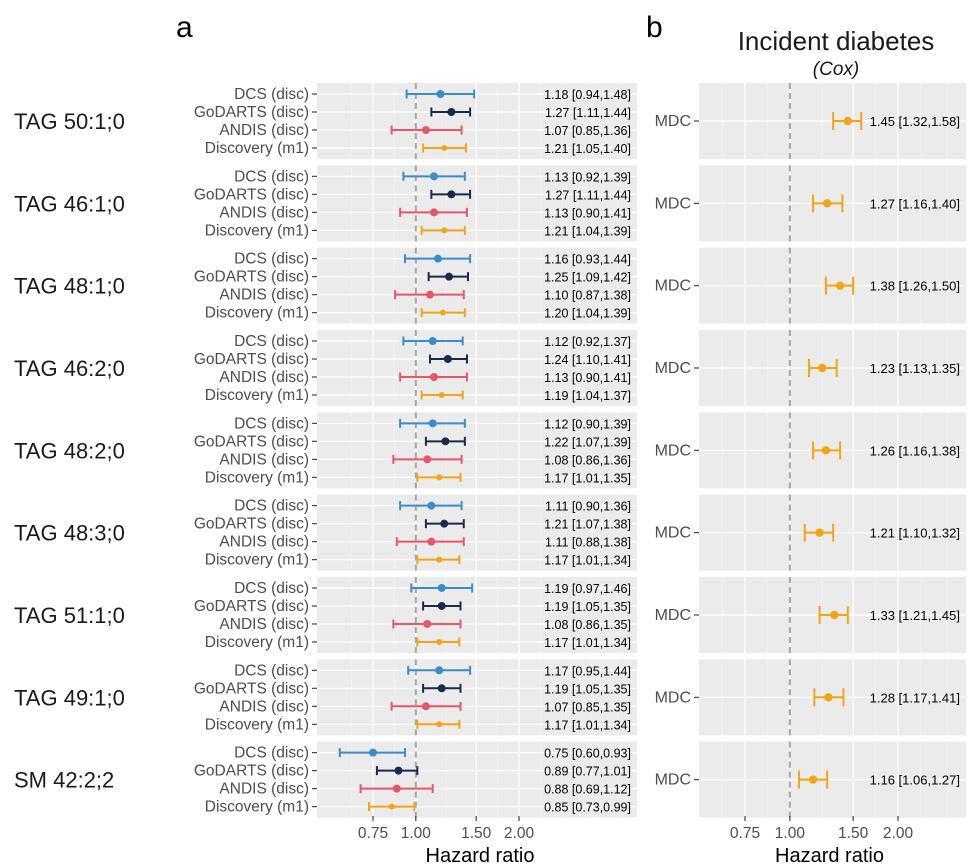  What do you see at coordinates (587, 177) in the screenshot?
I see `panel-a-ci-label: 1.13 [0.92,1.39]` at bounding box center [587, 177].